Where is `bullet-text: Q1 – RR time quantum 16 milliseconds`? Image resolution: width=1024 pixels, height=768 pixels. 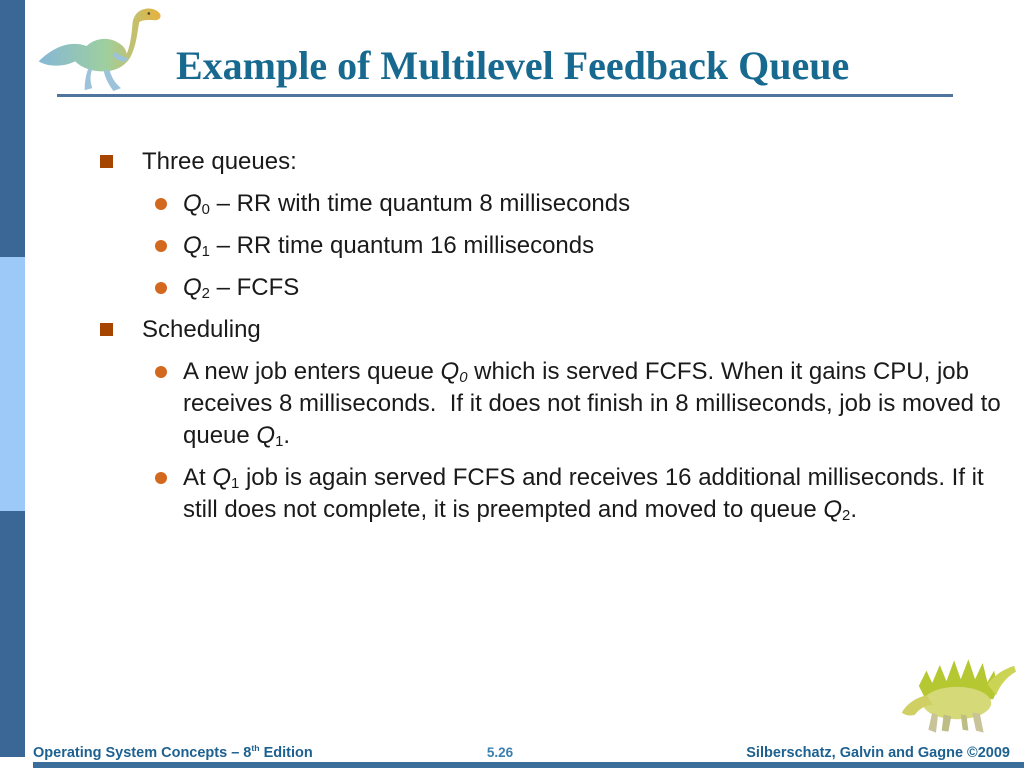 bullet-text: Q1 – RR time quantum 16 milliseconds is located at coordinates (389, 246).